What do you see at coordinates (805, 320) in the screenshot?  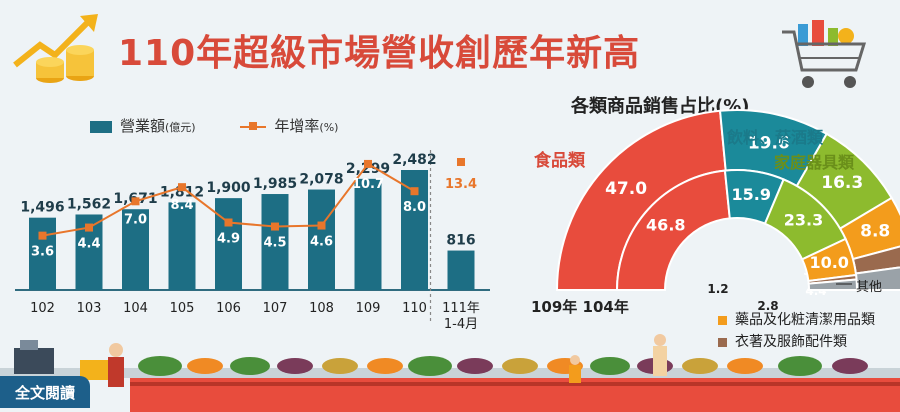 I see `drug-label: 藥品及化粧清潔用品類` at bounding box center [805, 320].